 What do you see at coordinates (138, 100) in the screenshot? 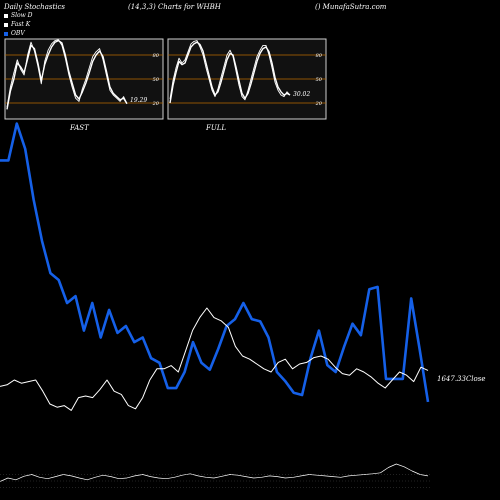
I see `fast-last-value: 19.29` at bounding box center [138, 100].